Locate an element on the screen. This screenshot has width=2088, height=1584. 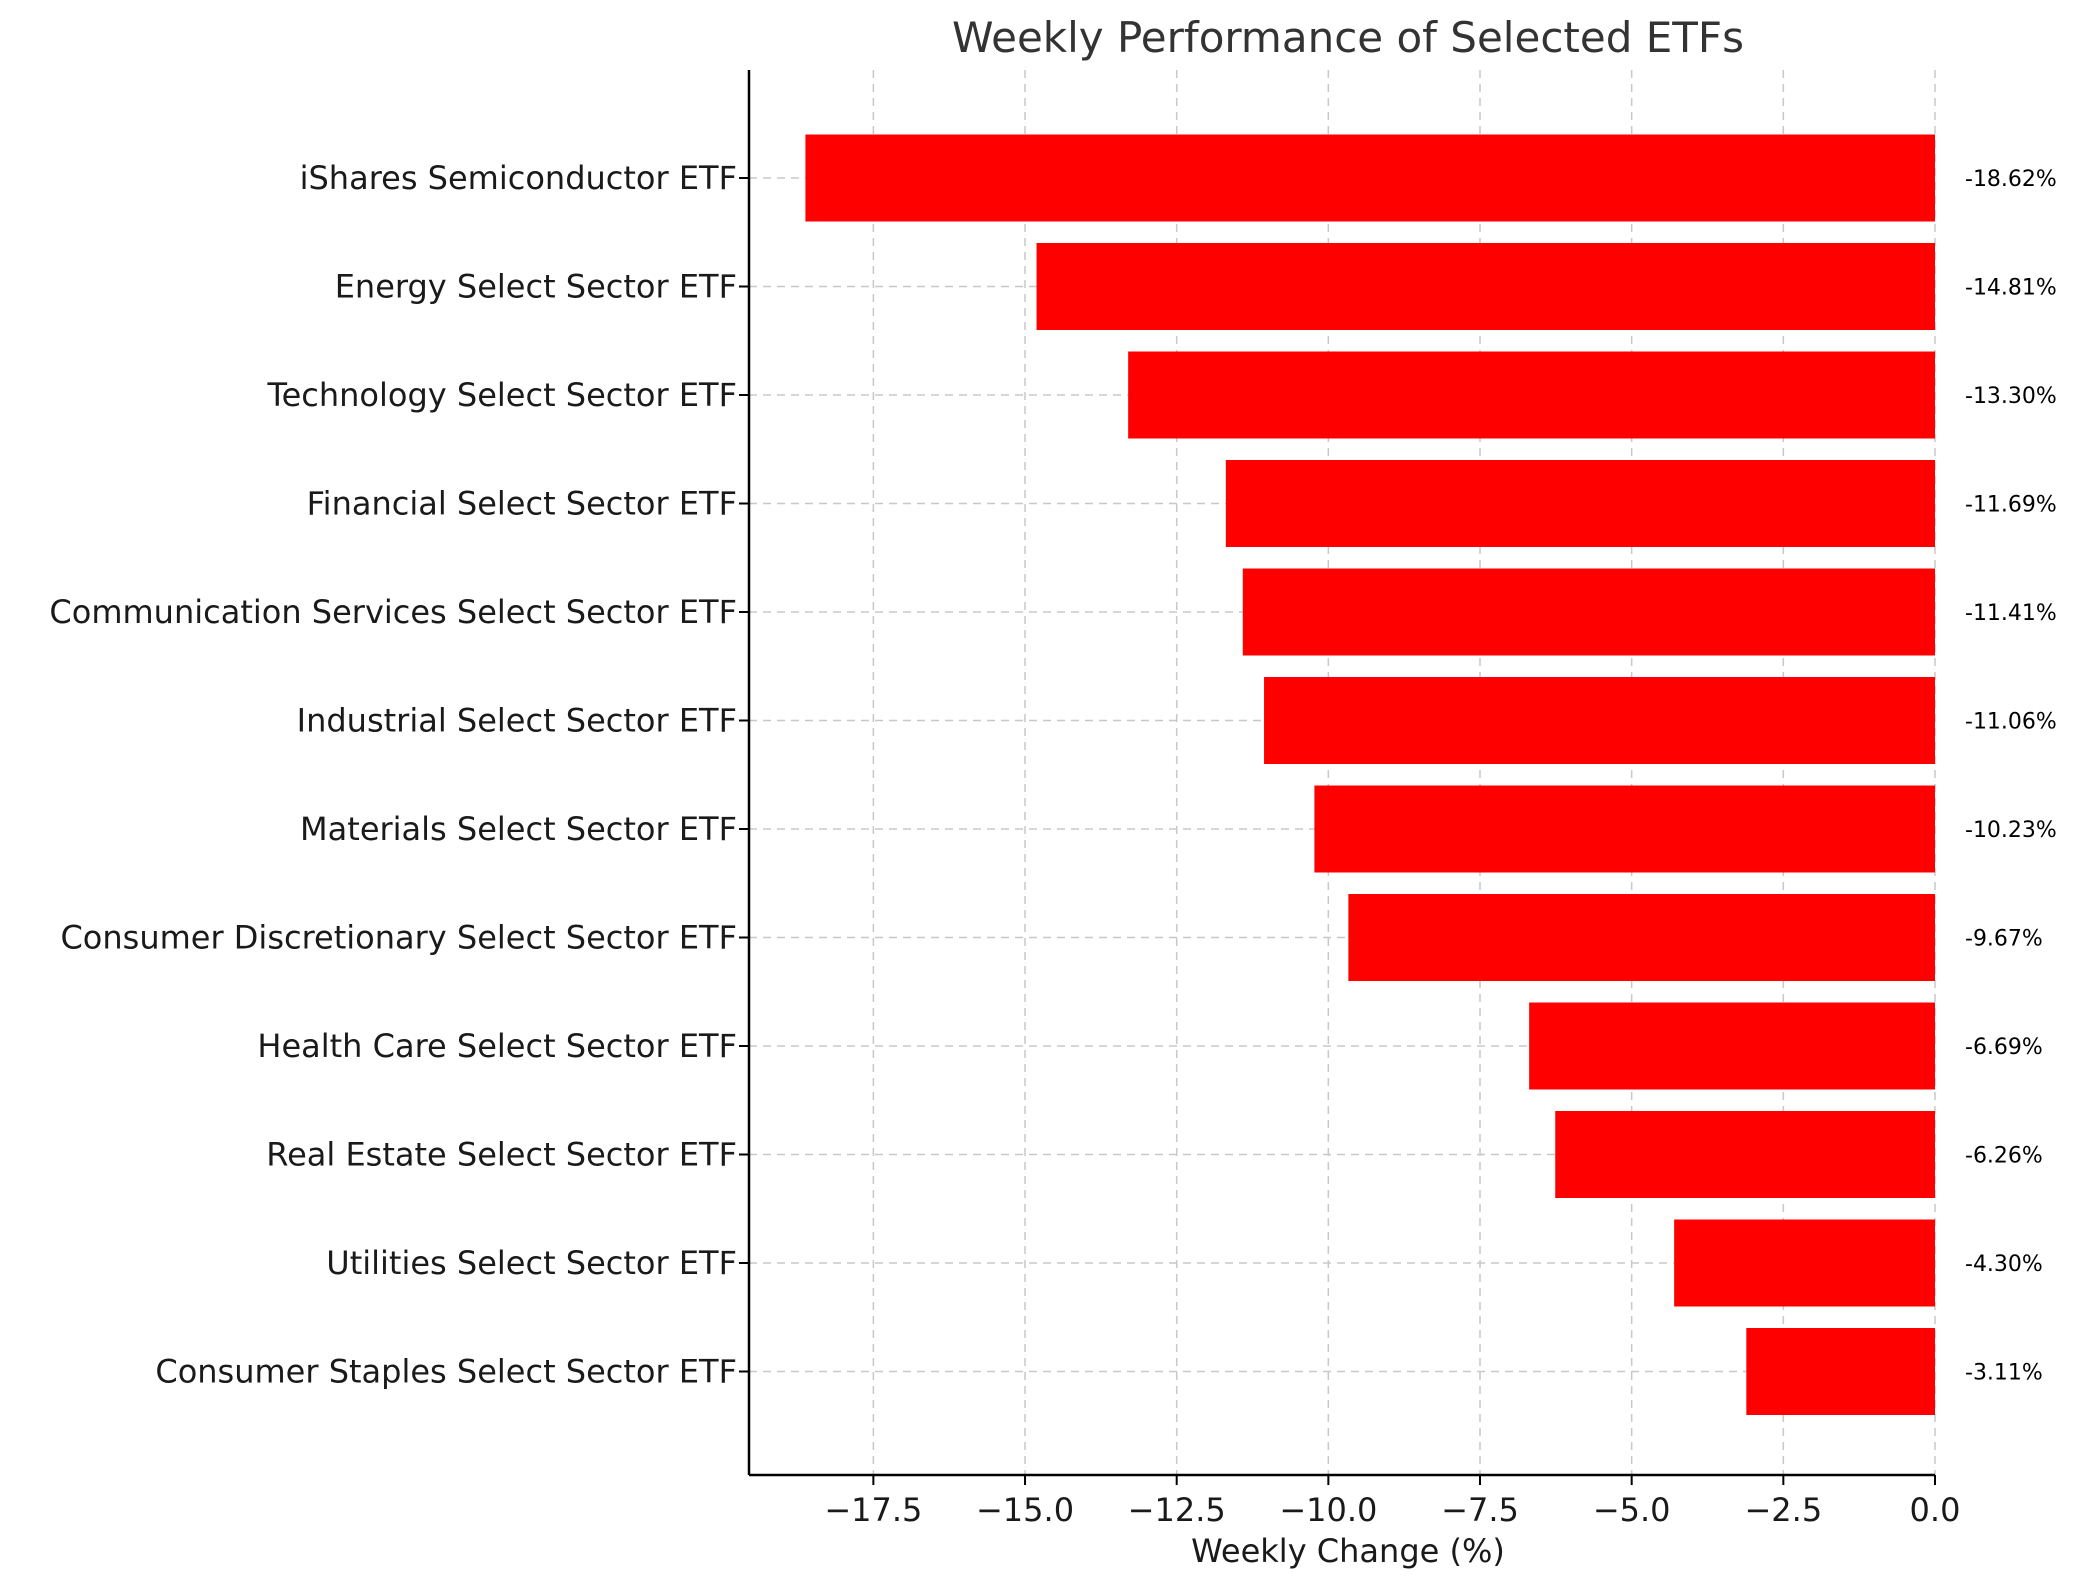
x-axis-label: Weekly Change (%) is located at coordinates (1348, 1551).